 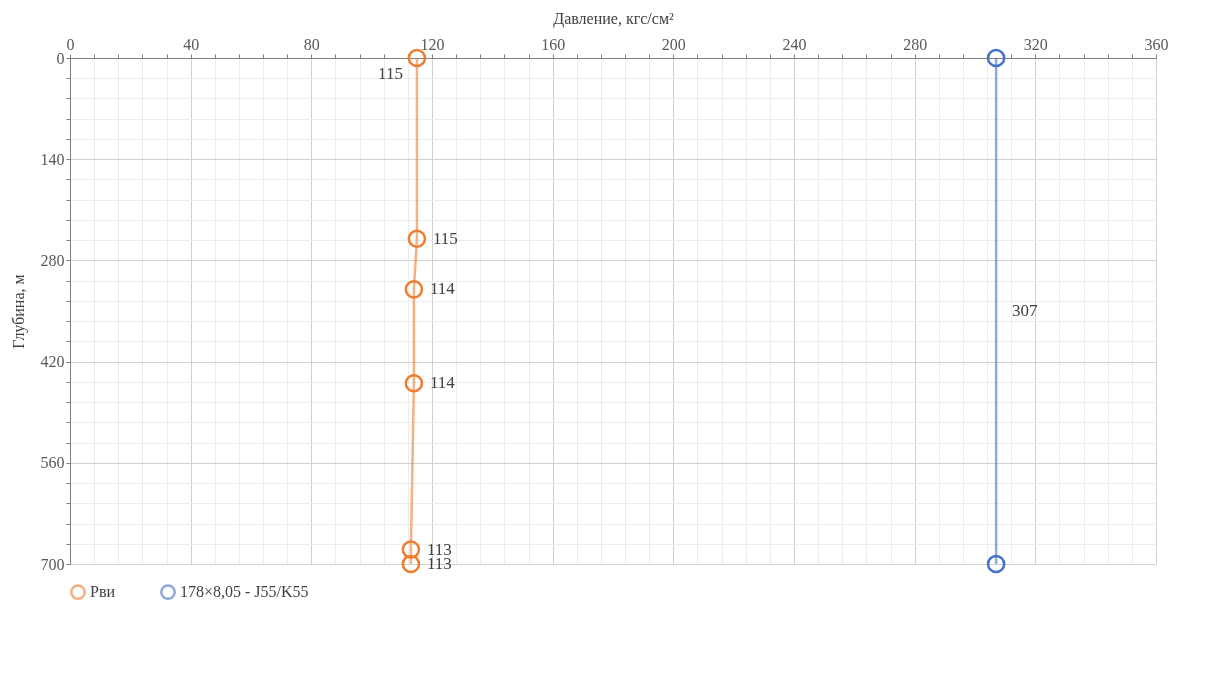 I want to click on x-tick-label: 240, so click(x=794, y=44).